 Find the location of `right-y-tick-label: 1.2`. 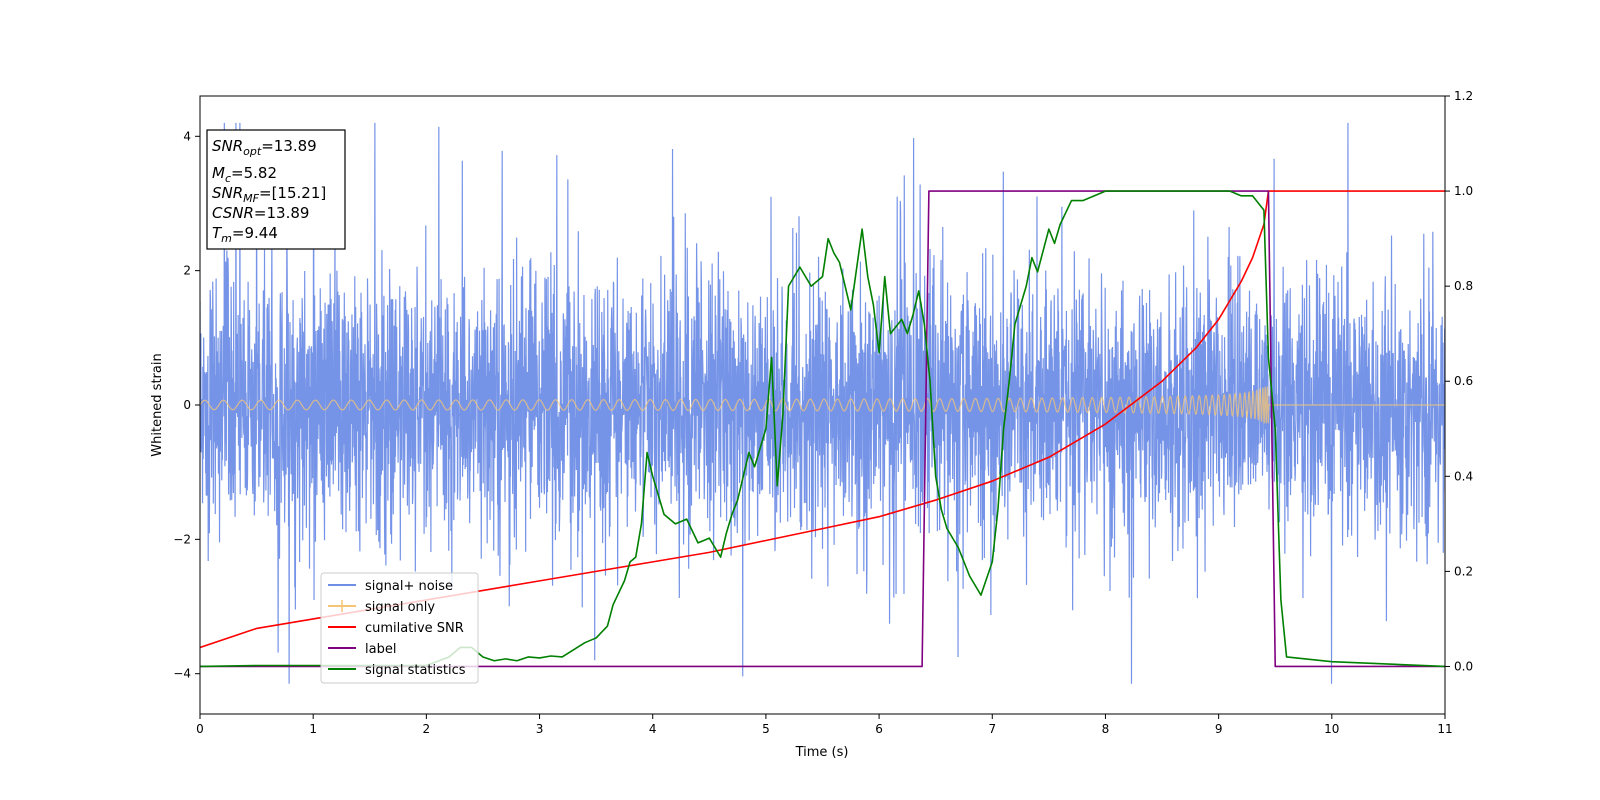

right-y-tick-label: 1.2 is located at coordinates (1463, 96).